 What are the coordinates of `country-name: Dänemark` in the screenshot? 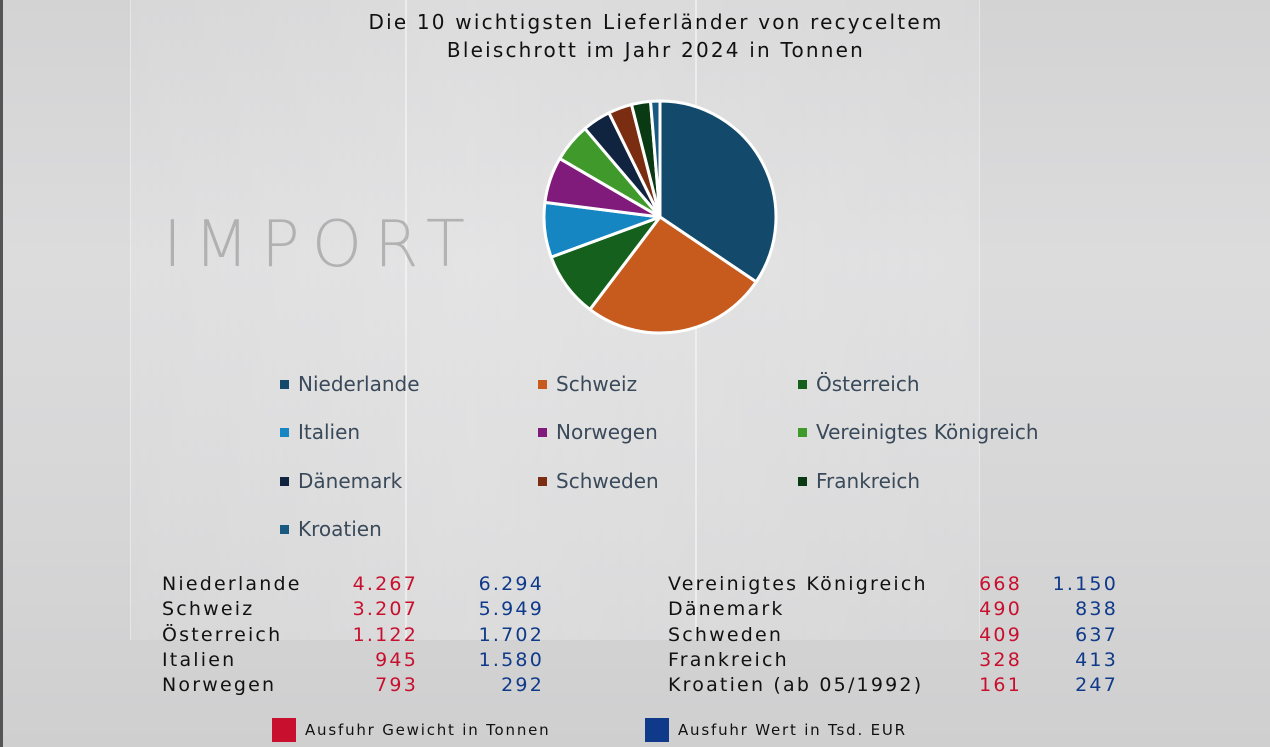 It's located at (726, 609).